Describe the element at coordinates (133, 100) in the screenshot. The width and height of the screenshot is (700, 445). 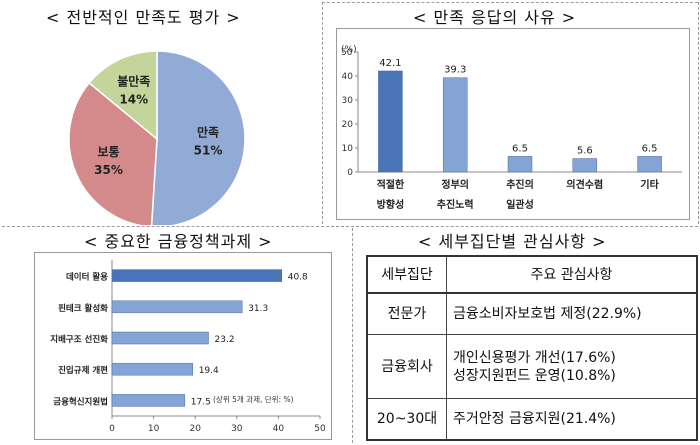
I see `pie-value-label: 14%` at that location.